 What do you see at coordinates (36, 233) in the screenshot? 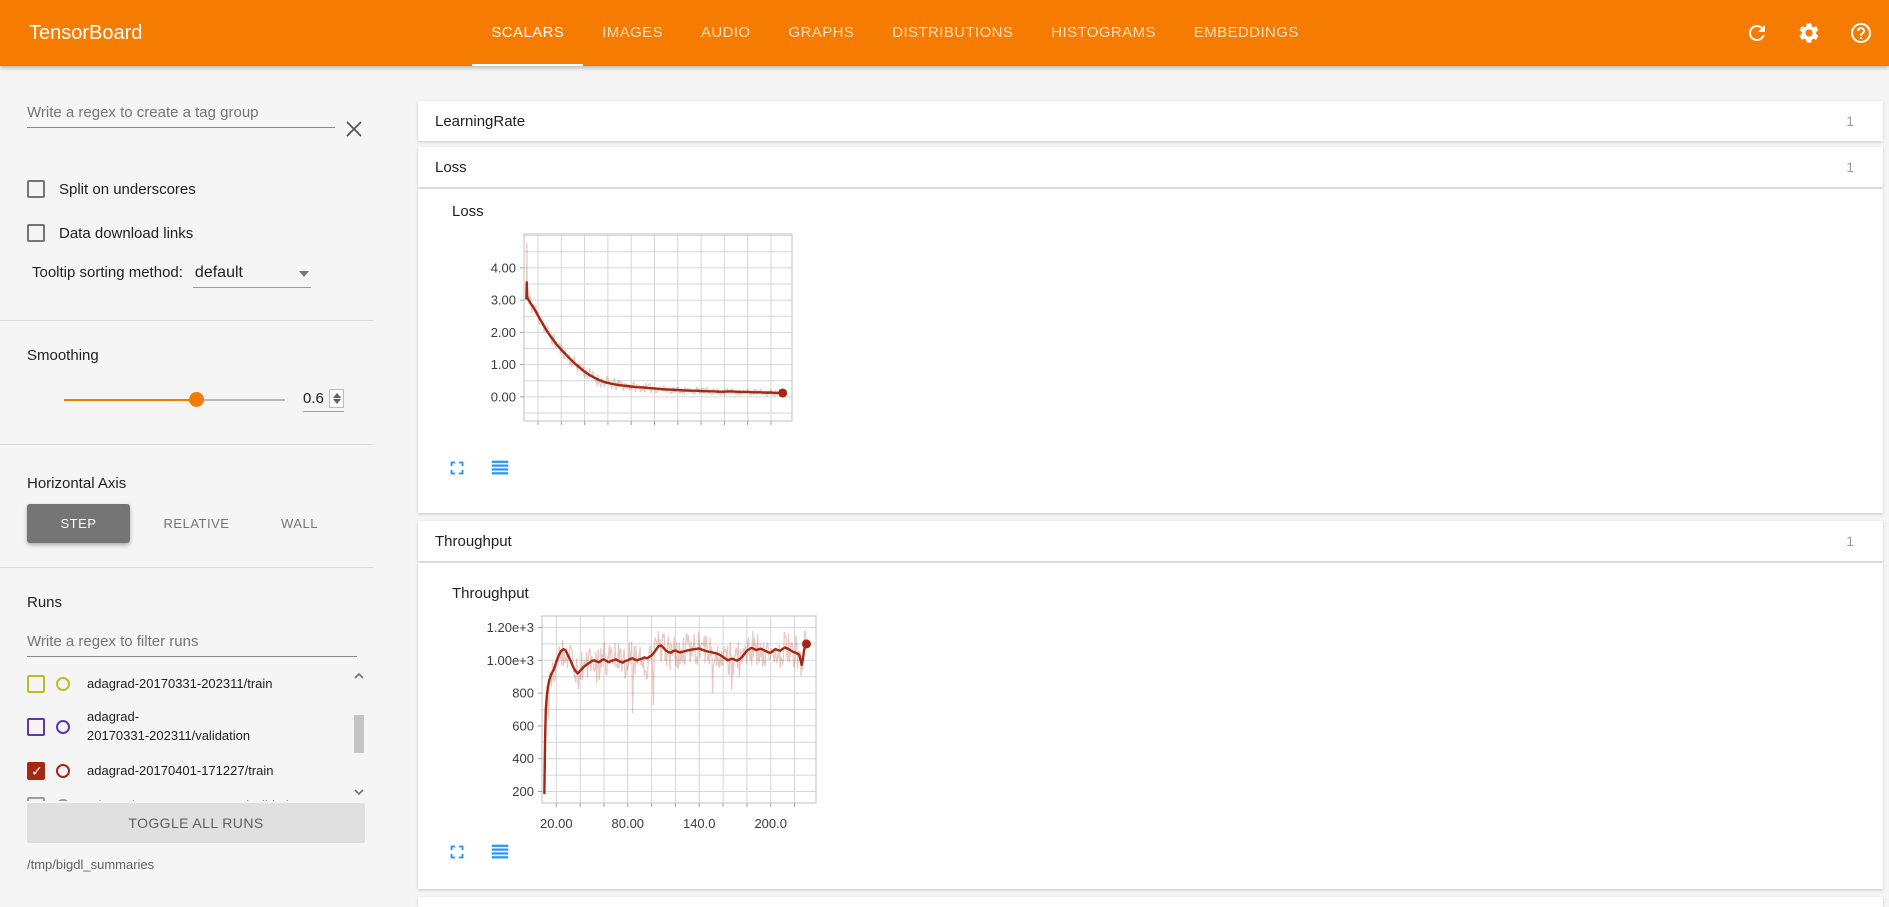
I see `data-download-checkbox` at bounding box center [36, 233].